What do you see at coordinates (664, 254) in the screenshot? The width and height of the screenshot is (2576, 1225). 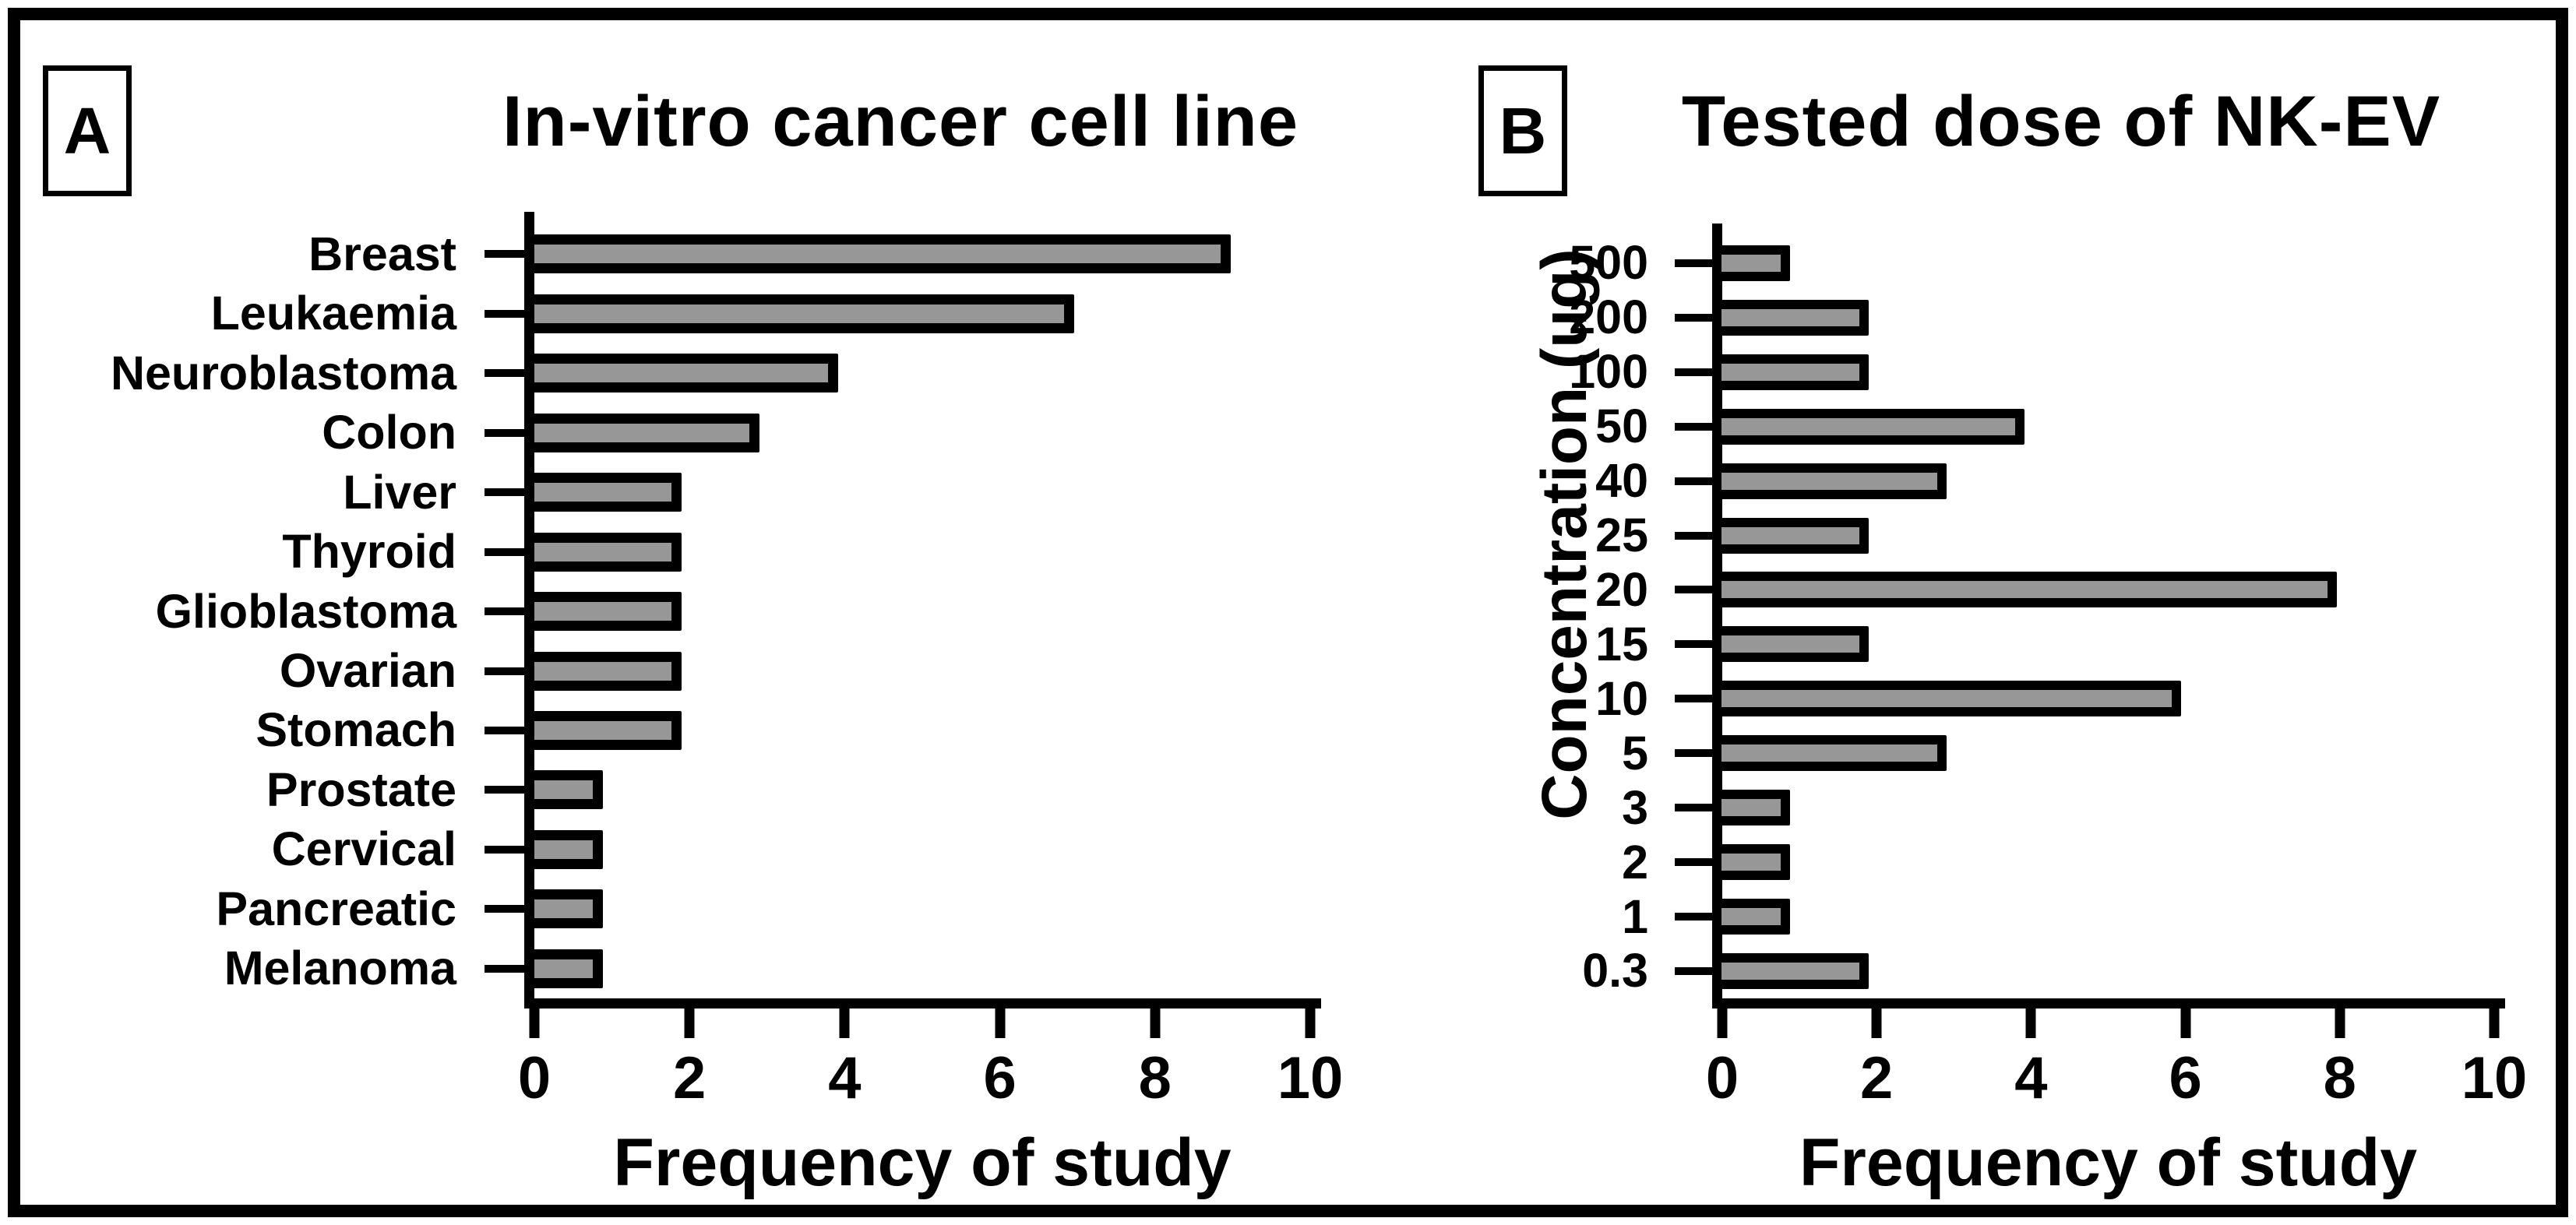 I see `chart-row: Breast` at bounding box center [664, 254].